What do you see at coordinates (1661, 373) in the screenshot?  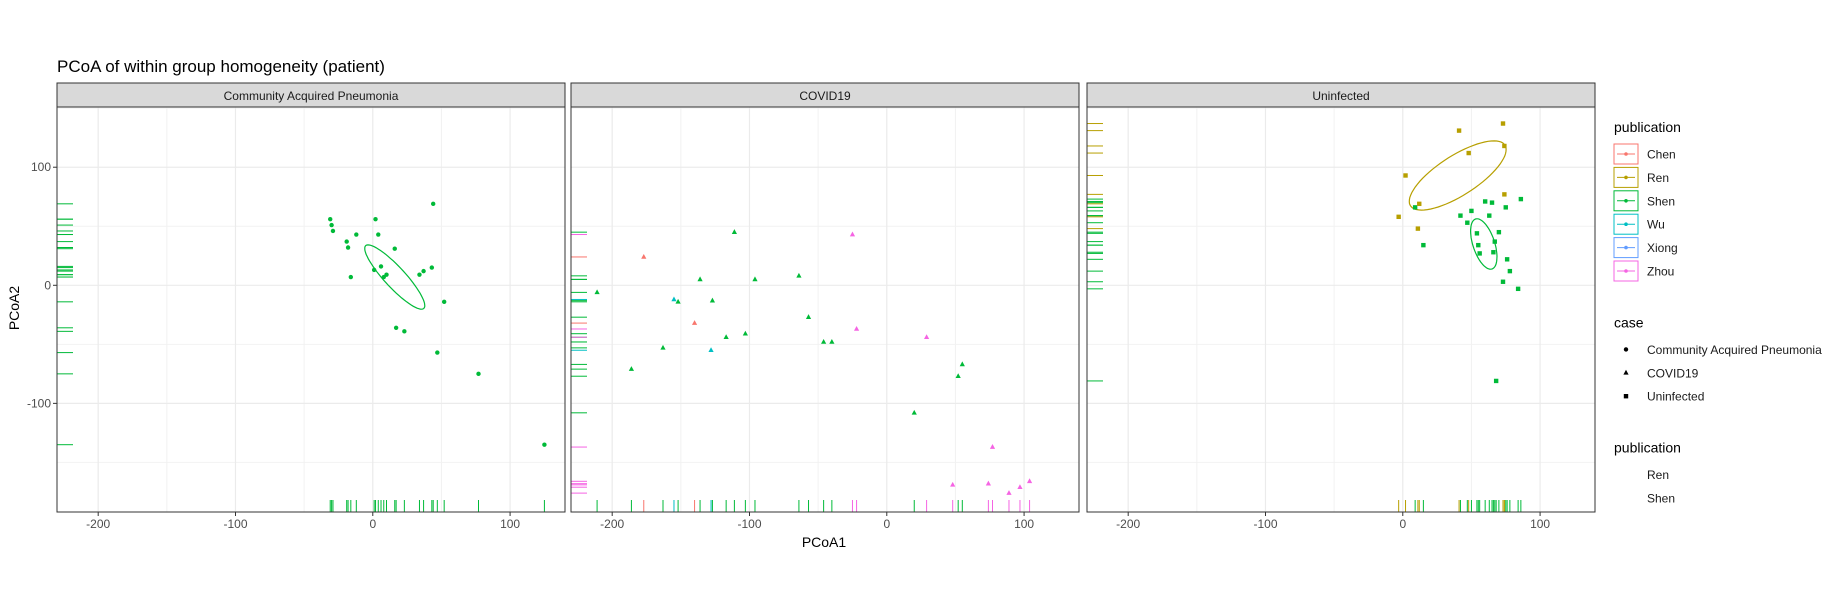 I see `legend-entry-covid19: COVID19` at bounding box center [1661, 373].